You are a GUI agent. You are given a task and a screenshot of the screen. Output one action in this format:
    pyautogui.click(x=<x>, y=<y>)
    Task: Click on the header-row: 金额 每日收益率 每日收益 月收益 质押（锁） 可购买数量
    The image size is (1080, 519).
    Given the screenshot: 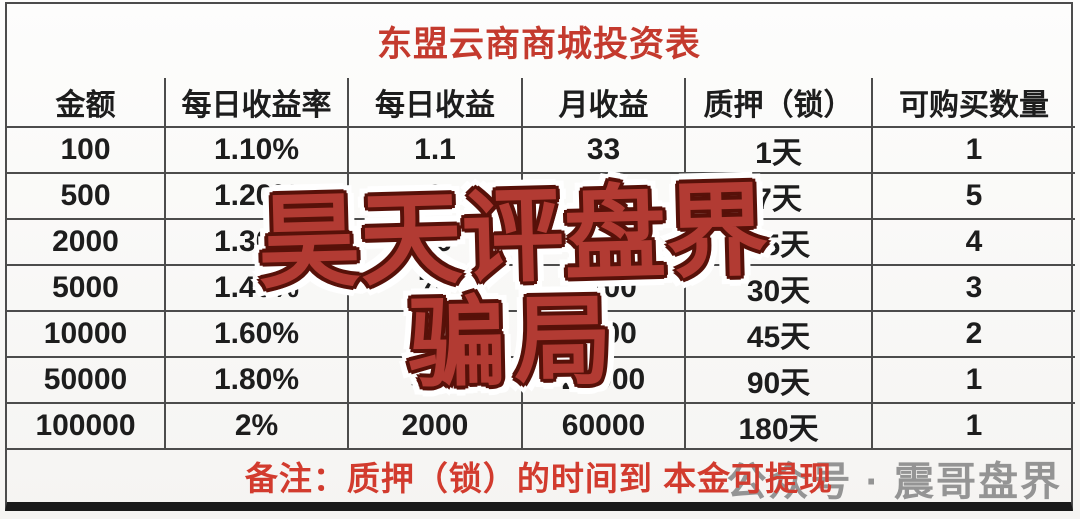 What is the action you would take?
    pyautogui.click(x=541, y=102)
    